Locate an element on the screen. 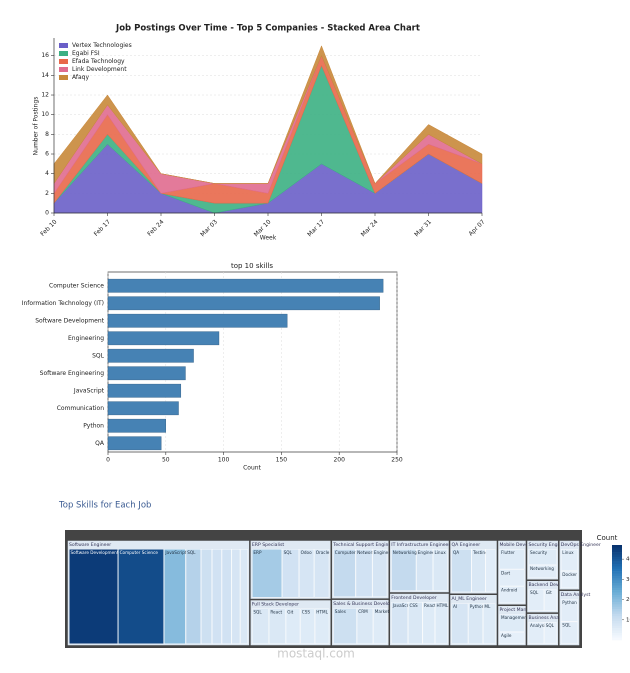 The height and width of the screenshot is (673, 630). job-label: Data Analyst is located at coordinates (576, 595).